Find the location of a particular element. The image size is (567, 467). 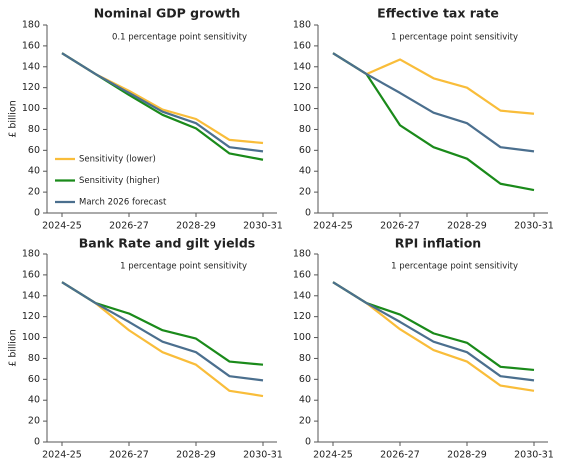

chart-title: Bank Rate and gilt yields is located at coordinates (167, 243).